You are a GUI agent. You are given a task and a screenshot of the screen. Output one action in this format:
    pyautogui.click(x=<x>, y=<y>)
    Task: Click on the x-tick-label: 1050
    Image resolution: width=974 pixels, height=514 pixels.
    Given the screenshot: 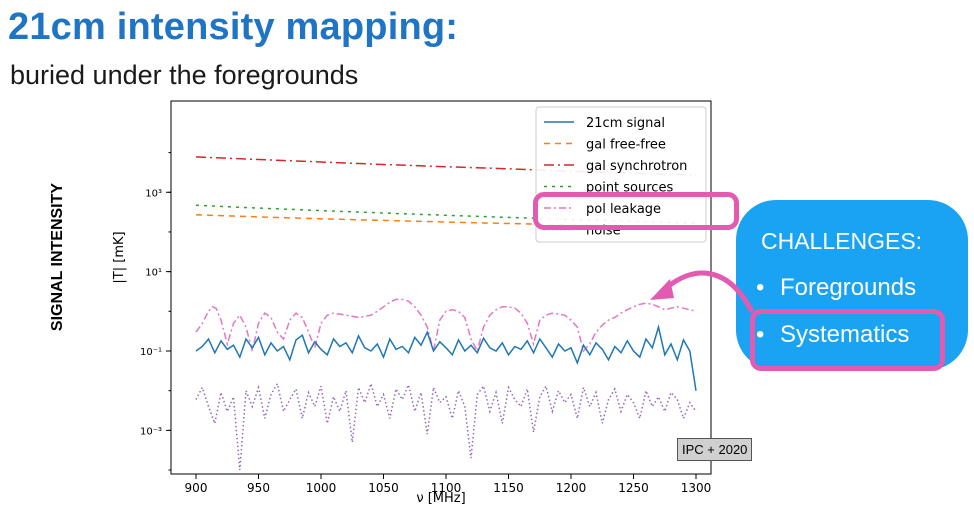 What is the action you would take?
    pyautogui.click(x=383, y=488)
    